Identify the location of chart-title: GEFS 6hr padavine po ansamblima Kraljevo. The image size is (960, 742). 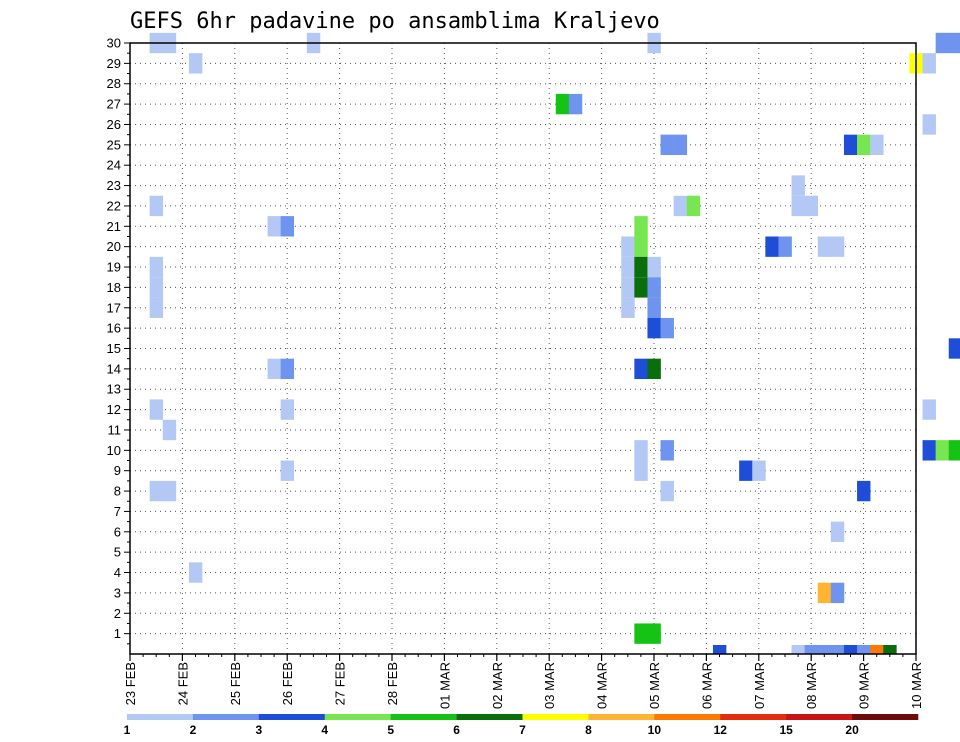
(395, 21).